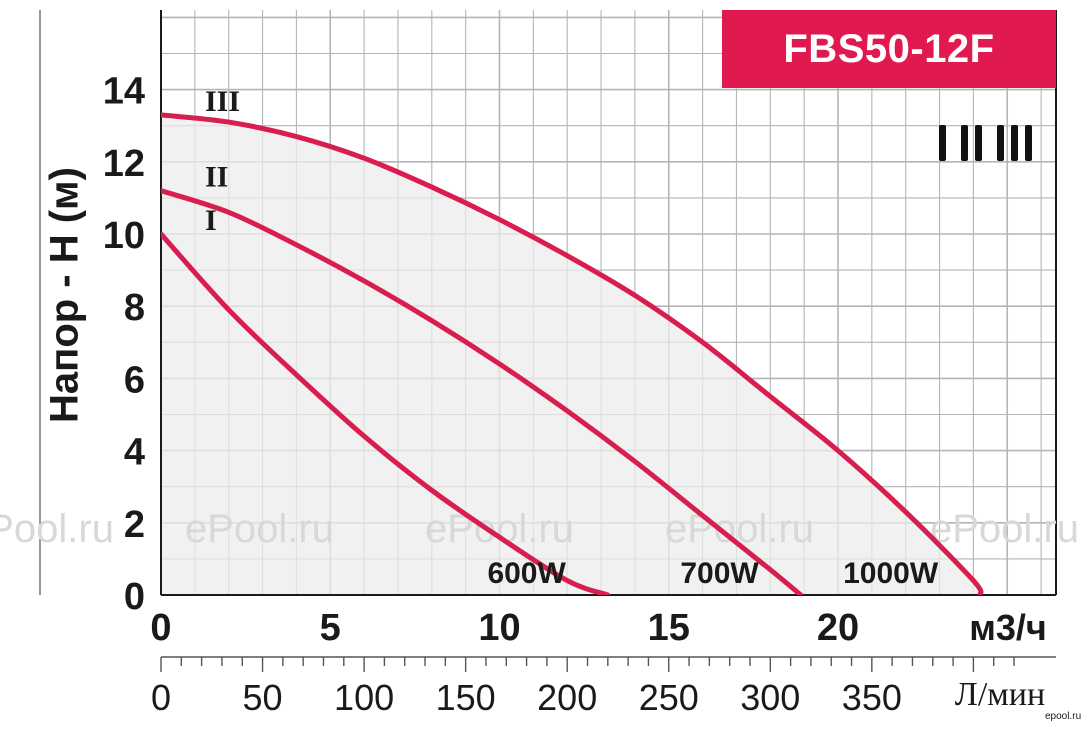 The height and width of the screenshot is (730, 1089). Describe the element at coordinates (872, 697) in the screenshot. I see `secondary-x-tick-label: 350` at that location.